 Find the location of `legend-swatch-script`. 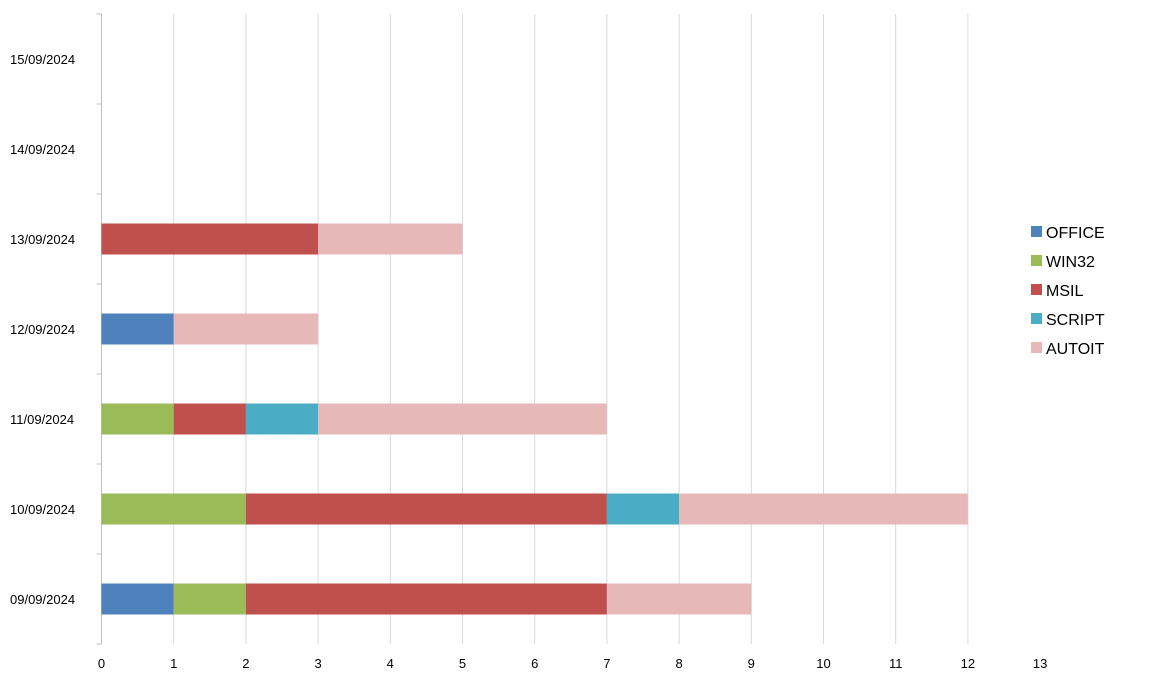

legend-swatch-script is located at coordinates (1036, 318).